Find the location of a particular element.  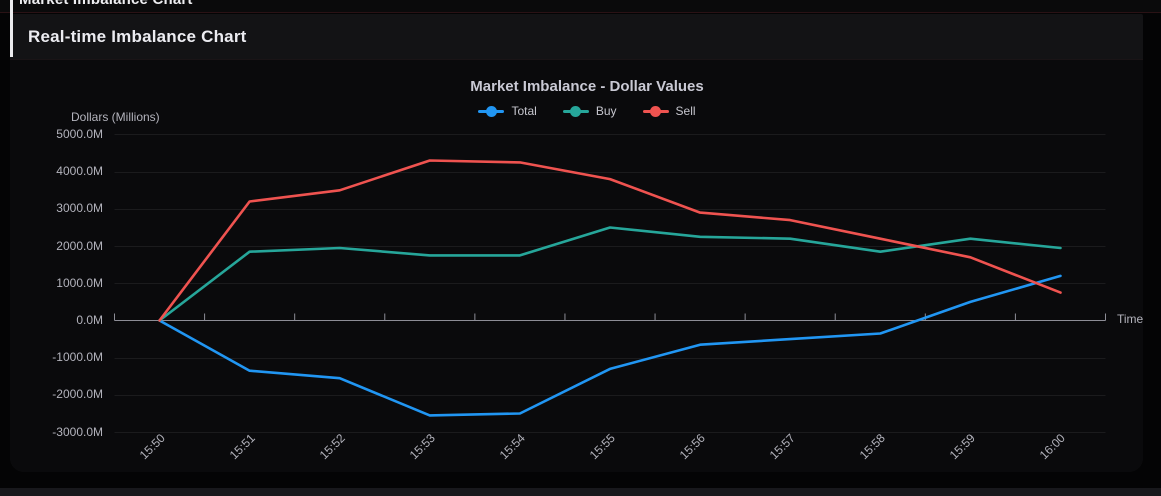

panel-header: Real-time Imbalance Chart is located at coordinates (576, 37).